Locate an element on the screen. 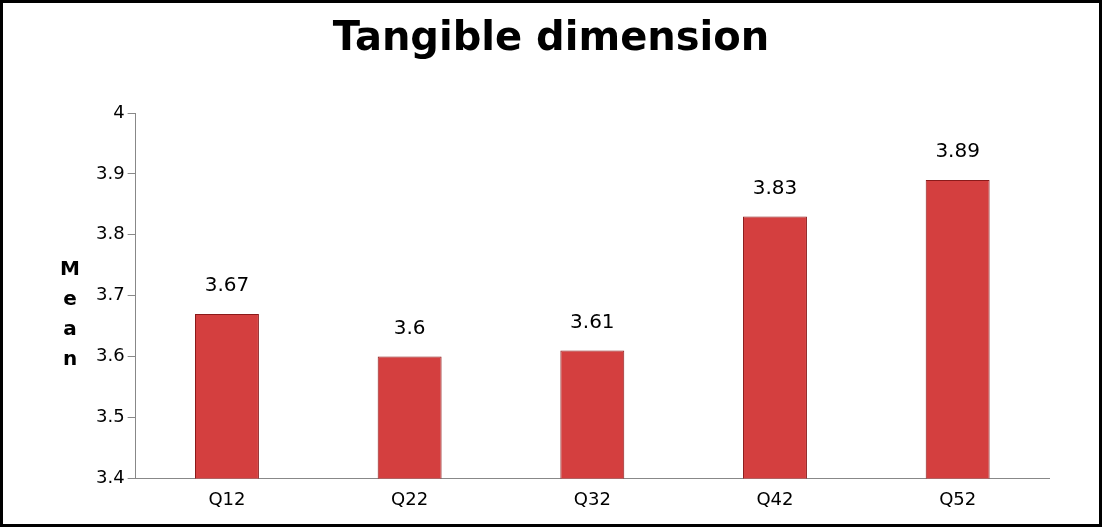  chart-title: Tangible dimension is located at coordinates (551, 36).